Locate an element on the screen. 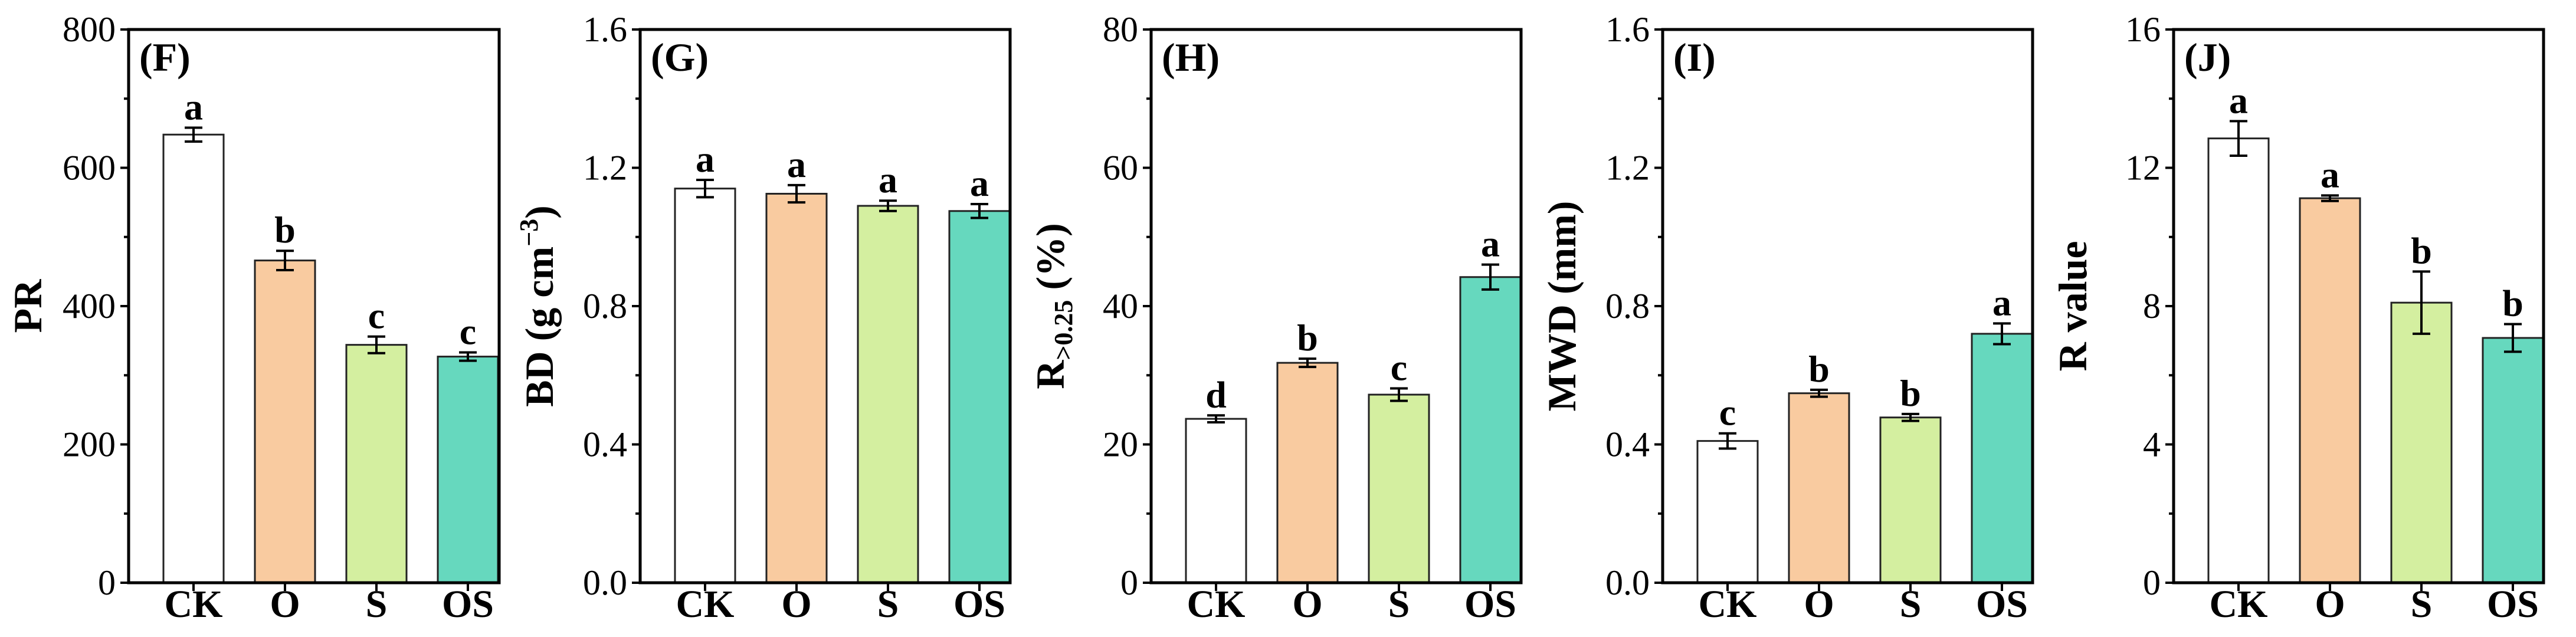 This screenshot has width=2576, height=637. y-tick-label: 600 is located at coordinates (89, 168).